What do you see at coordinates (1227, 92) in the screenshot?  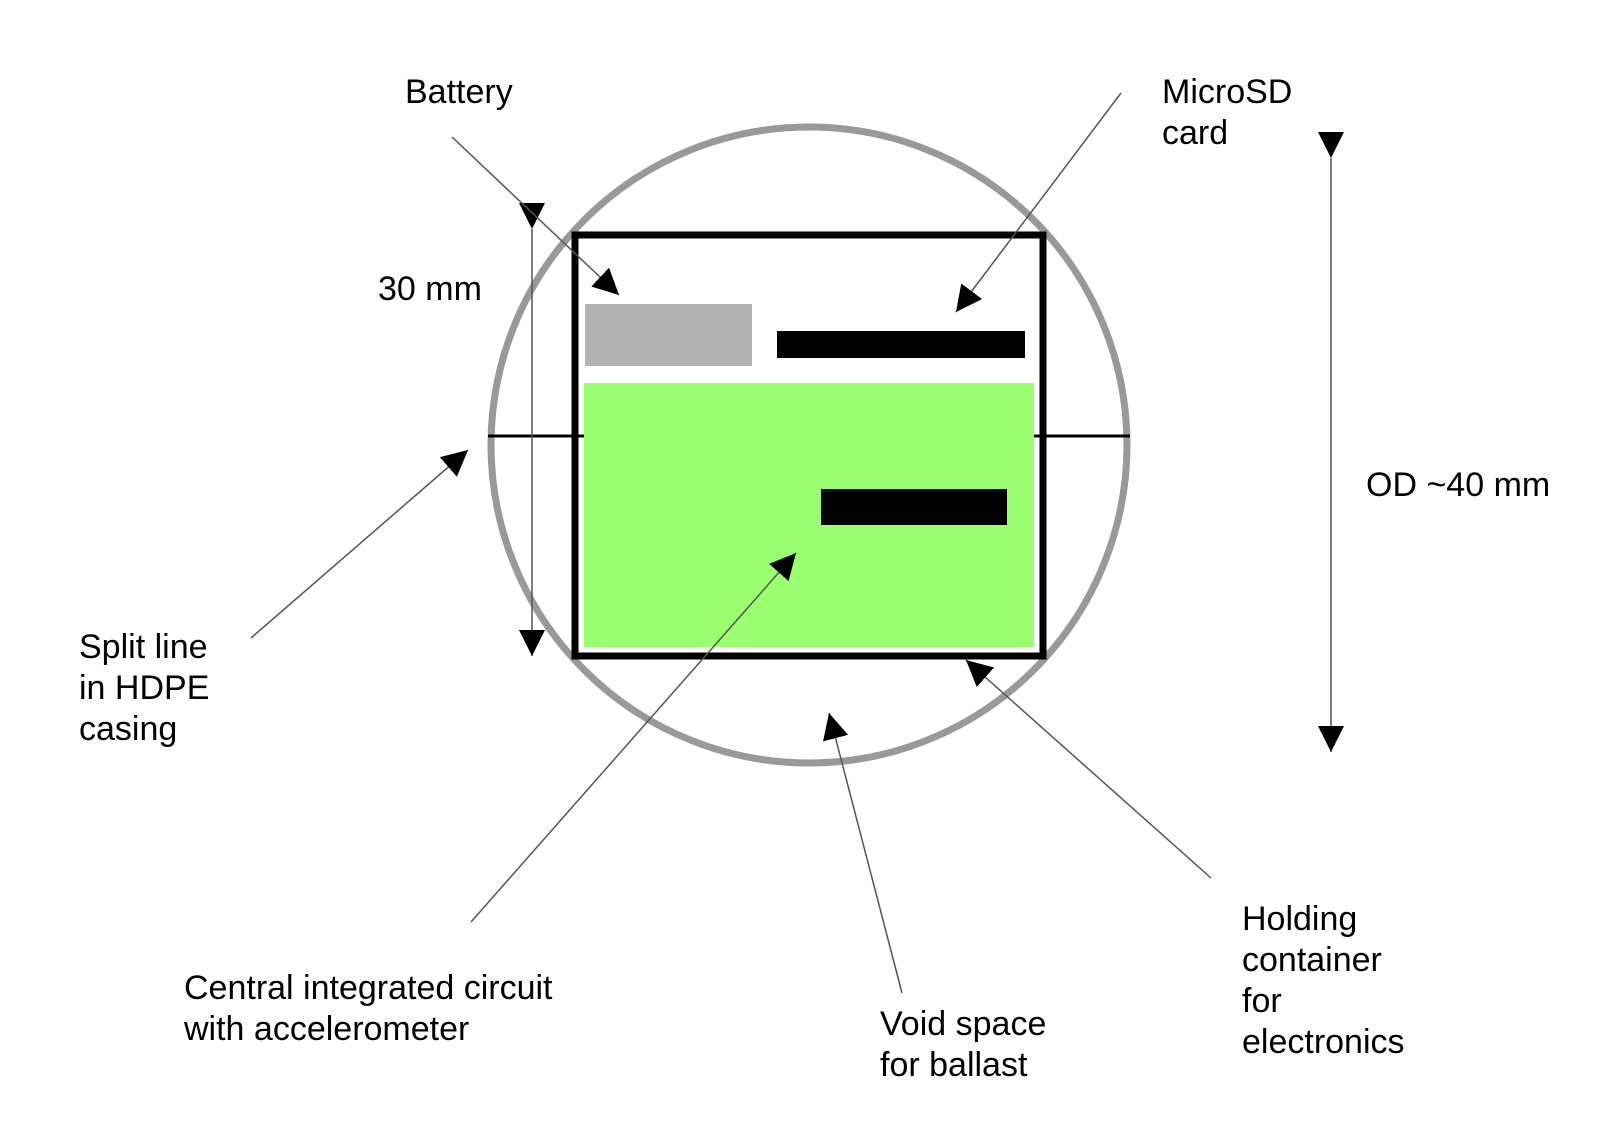 I see `microsd-label-line-1: MicroSD` at bounding box center [1227, 92].